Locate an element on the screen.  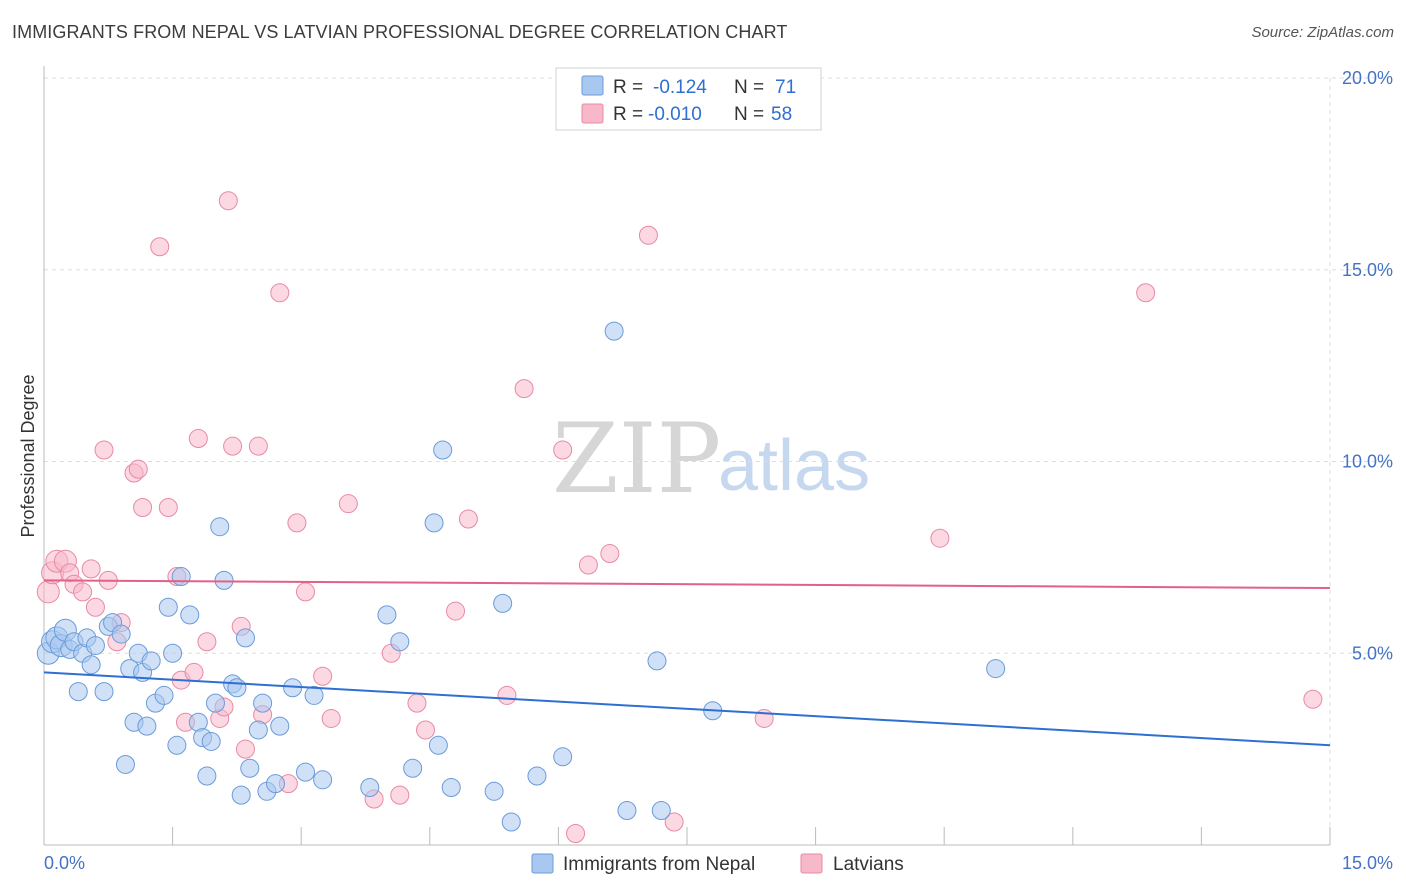
legend-r-label-nepal: R = is located at coordinates (628, 87).